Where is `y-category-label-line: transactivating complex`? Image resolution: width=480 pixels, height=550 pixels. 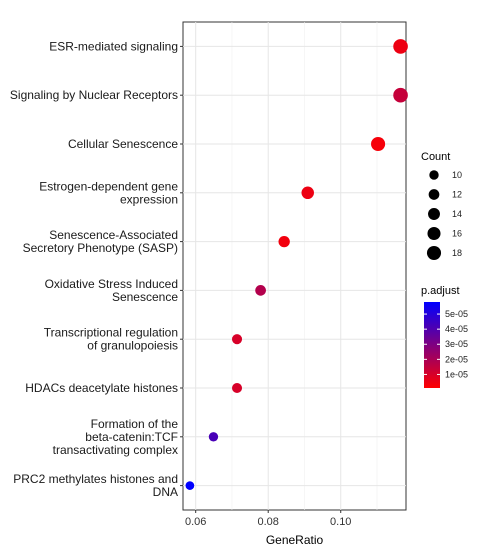 y-category-label-line: transactivating complex is located at coordinates (115, 450).